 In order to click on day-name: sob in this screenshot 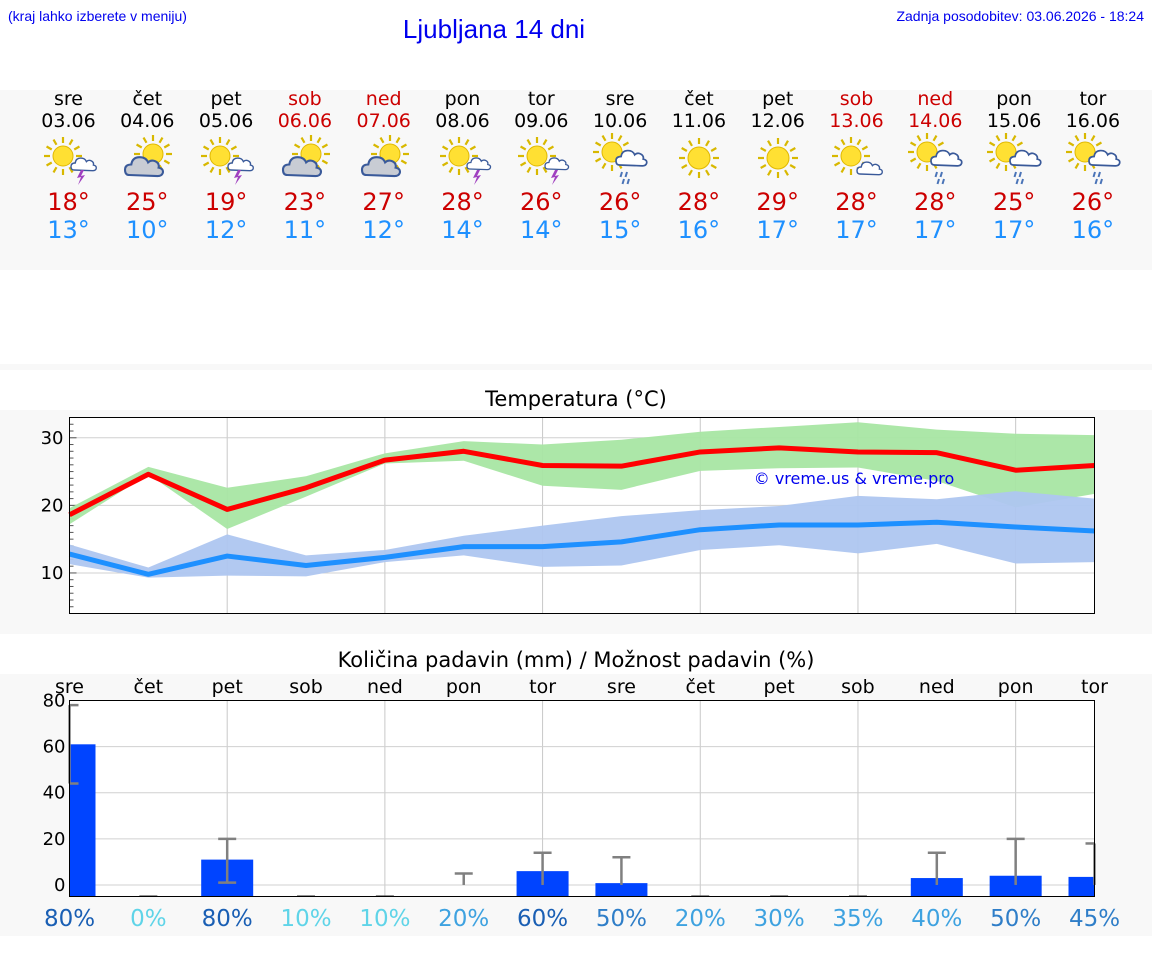, I will do `click(305, 99)`.